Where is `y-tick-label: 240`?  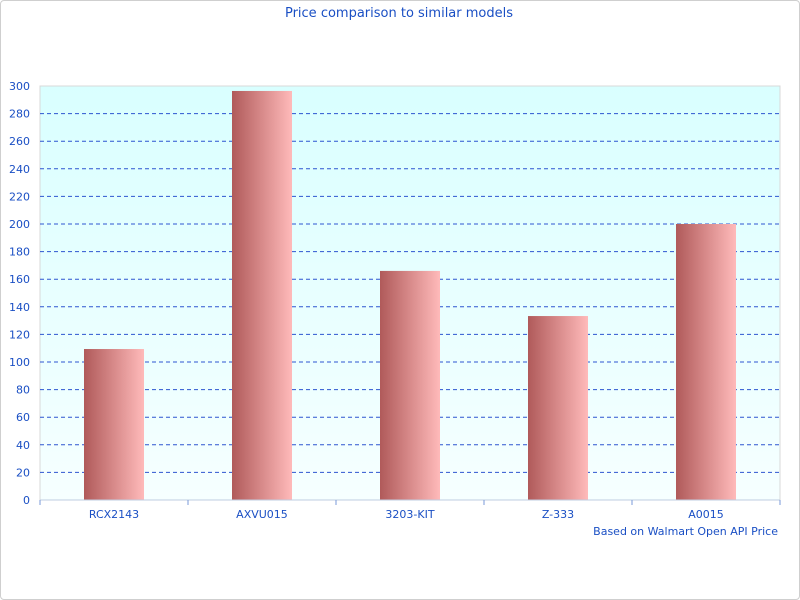
y-tick-label: 240 is located at coordinates (19, 169).